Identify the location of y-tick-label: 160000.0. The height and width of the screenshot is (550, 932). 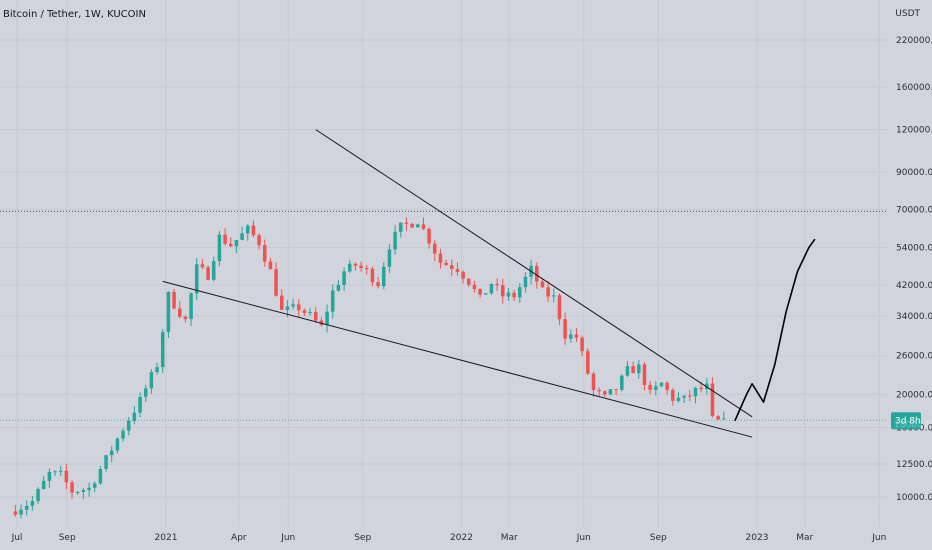
(914, 88).